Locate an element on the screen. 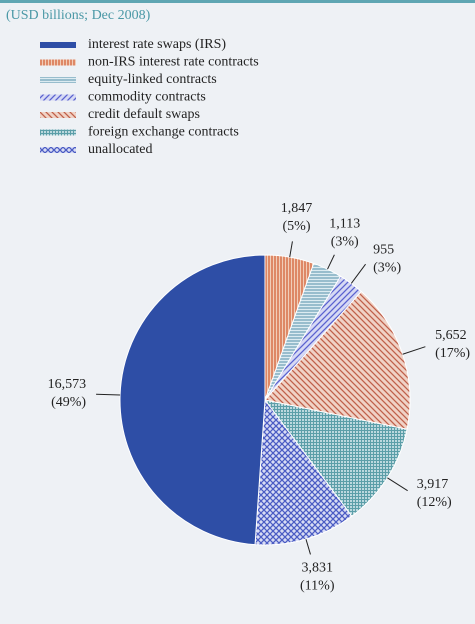 Image resolution: width=475 pixels, height=624 pixels. data-label: 3,831 is located at coordinates (318, 568).